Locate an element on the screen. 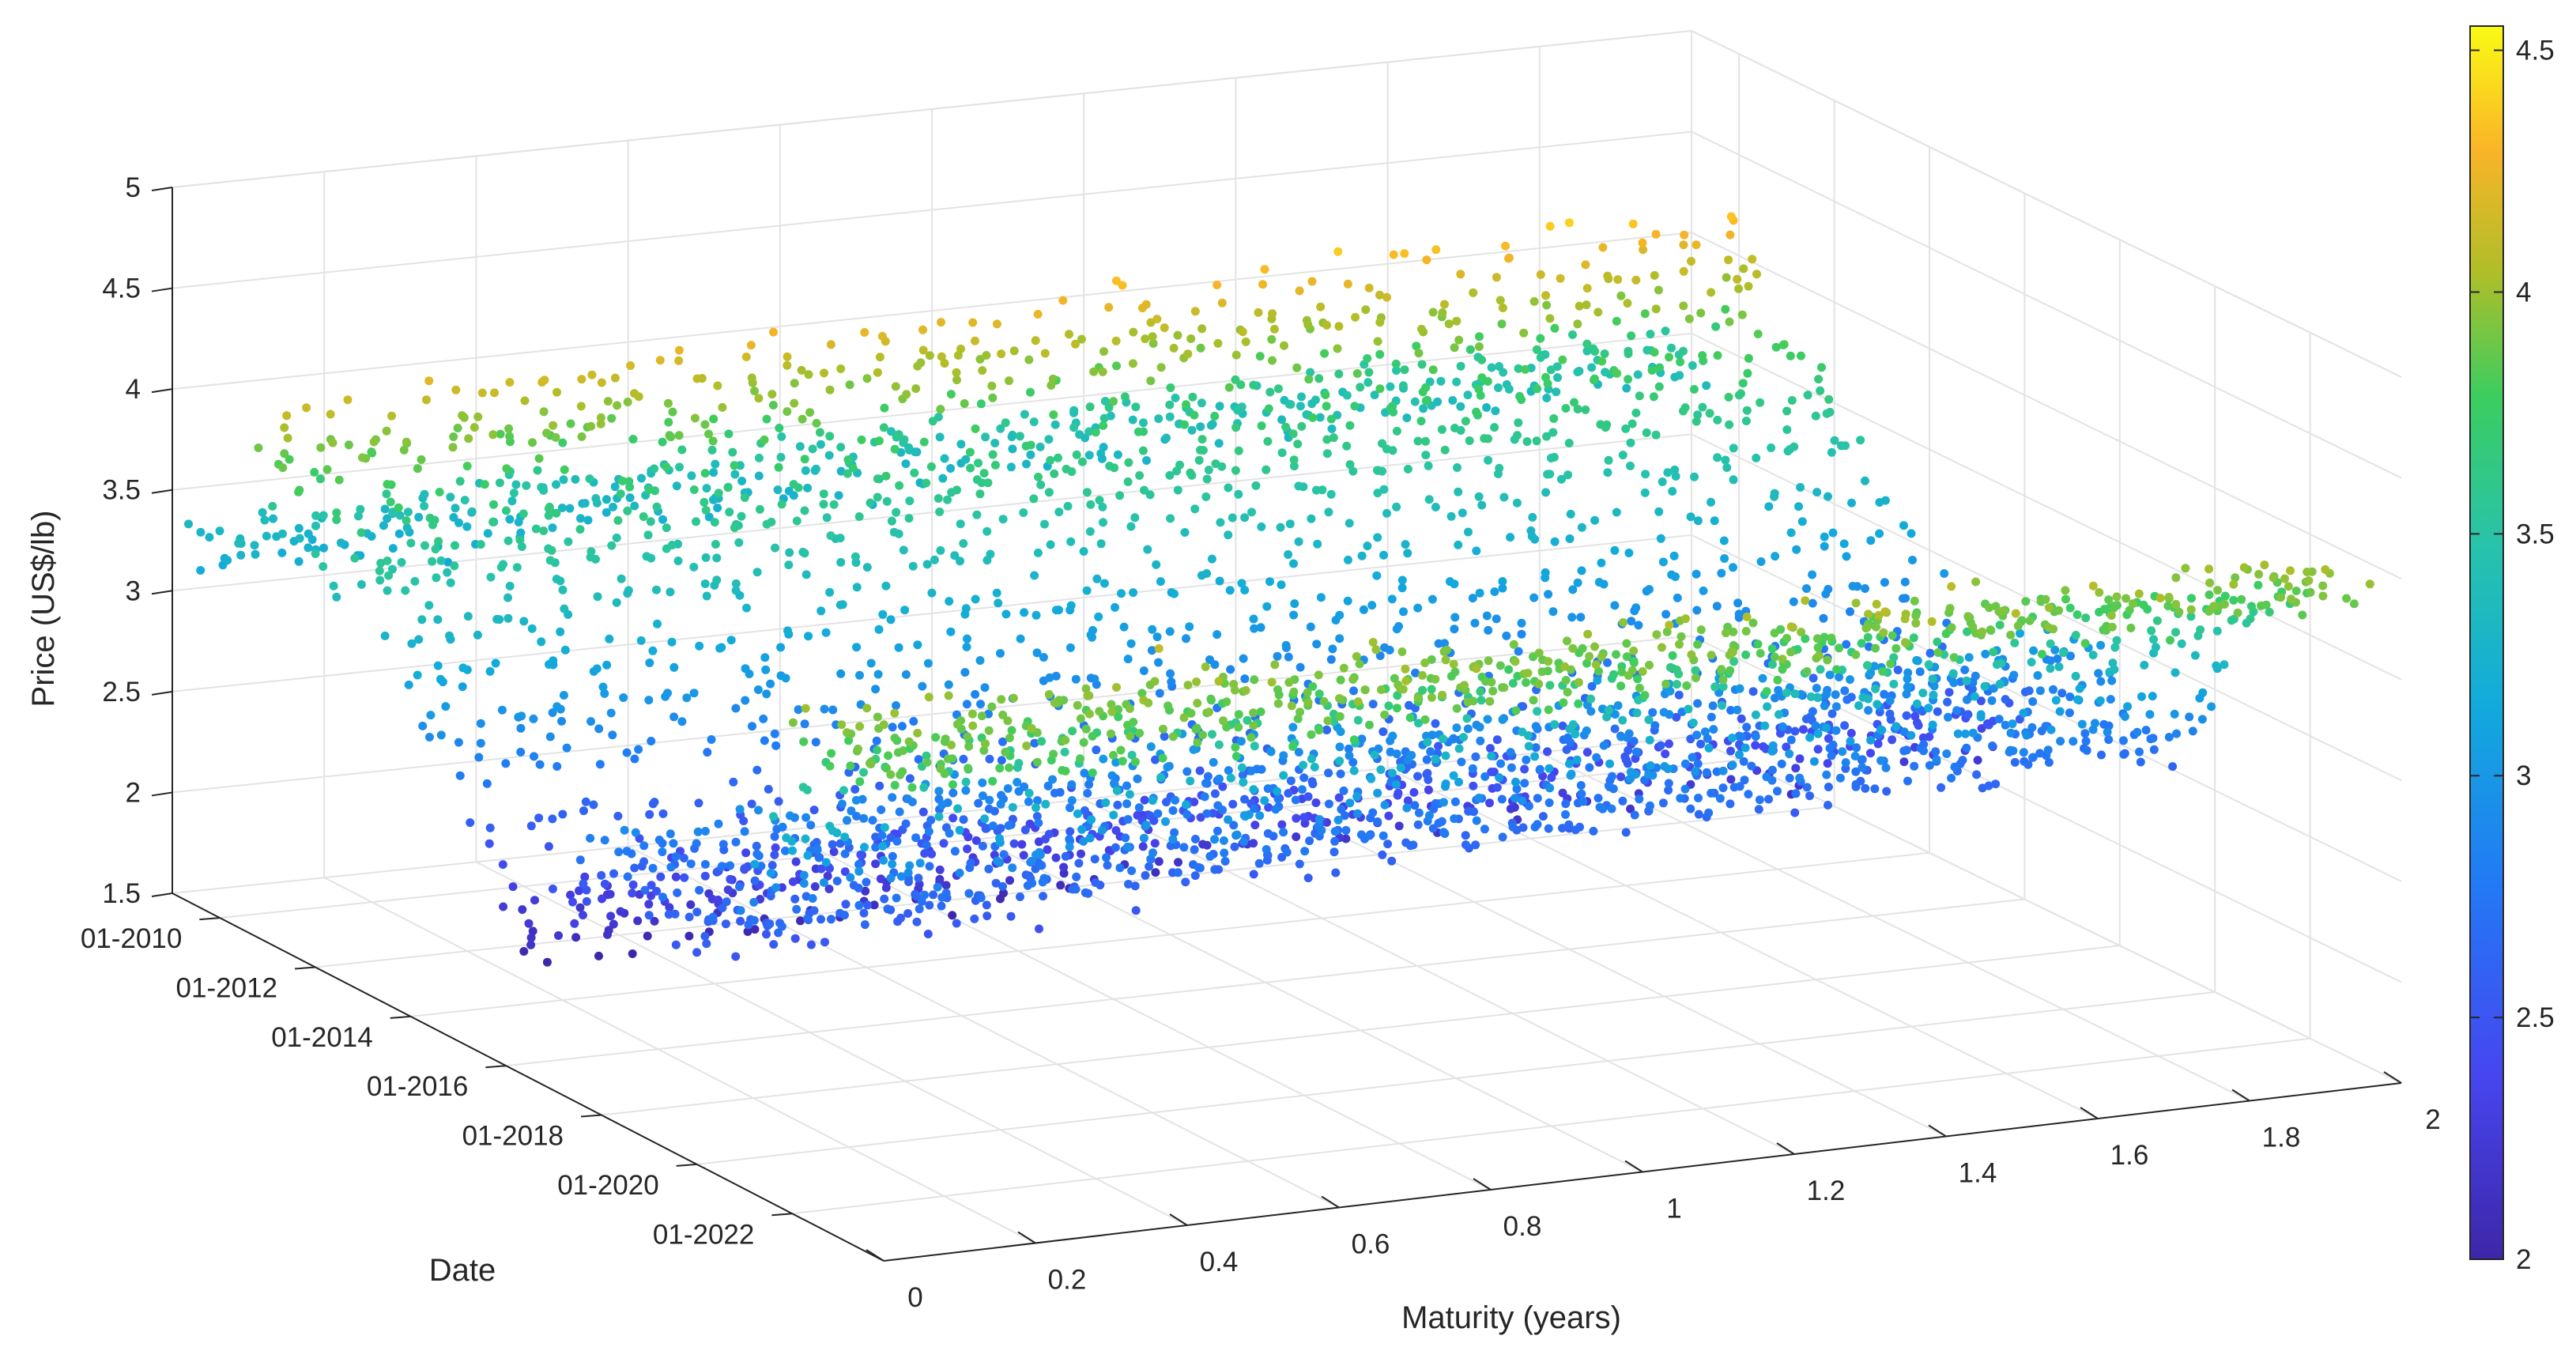 The image size is (2576, 1366). z-tick-label: 3 is located at coordinates (133, 591).